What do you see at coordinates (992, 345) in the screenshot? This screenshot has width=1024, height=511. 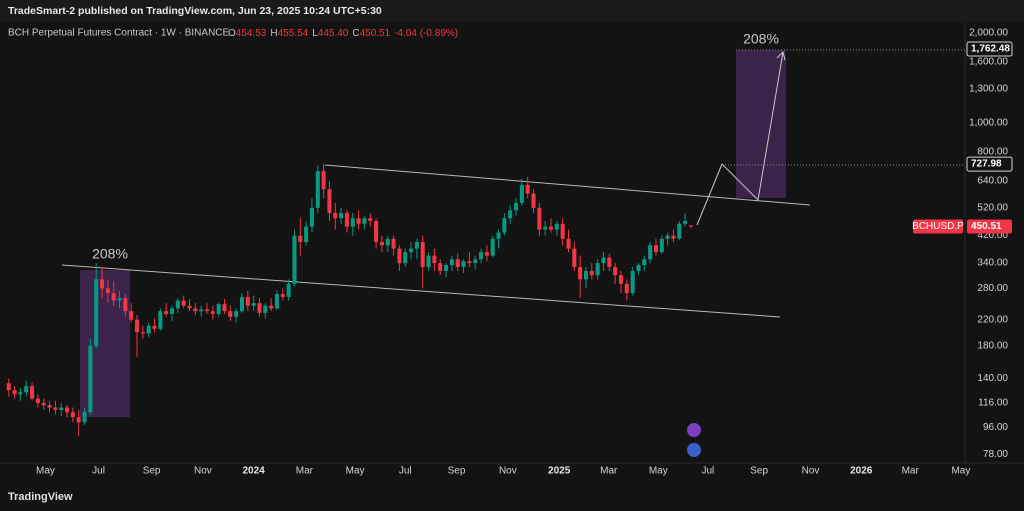 I see `y-tick-label: 180.00` at bounding box center [992, 345].